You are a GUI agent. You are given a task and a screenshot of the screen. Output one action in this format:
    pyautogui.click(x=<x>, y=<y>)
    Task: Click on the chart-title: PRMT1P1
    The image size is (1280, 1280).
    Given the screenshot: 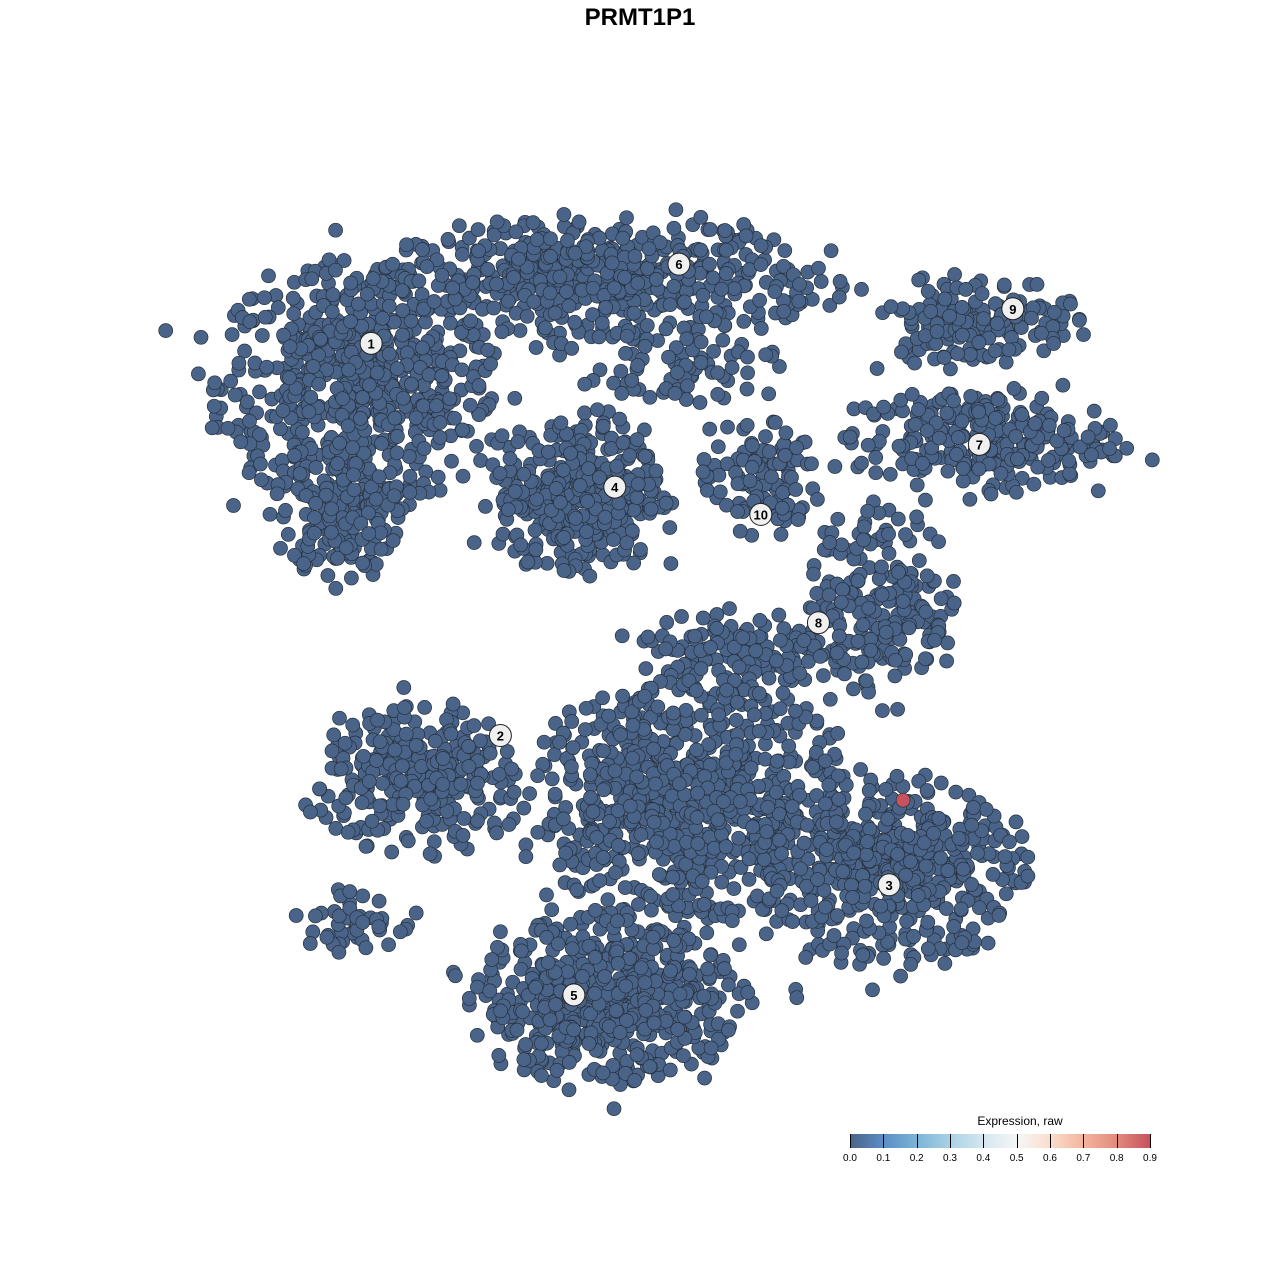 What is the action you would take?
    pyautogui.click(x=640, y=17)
    